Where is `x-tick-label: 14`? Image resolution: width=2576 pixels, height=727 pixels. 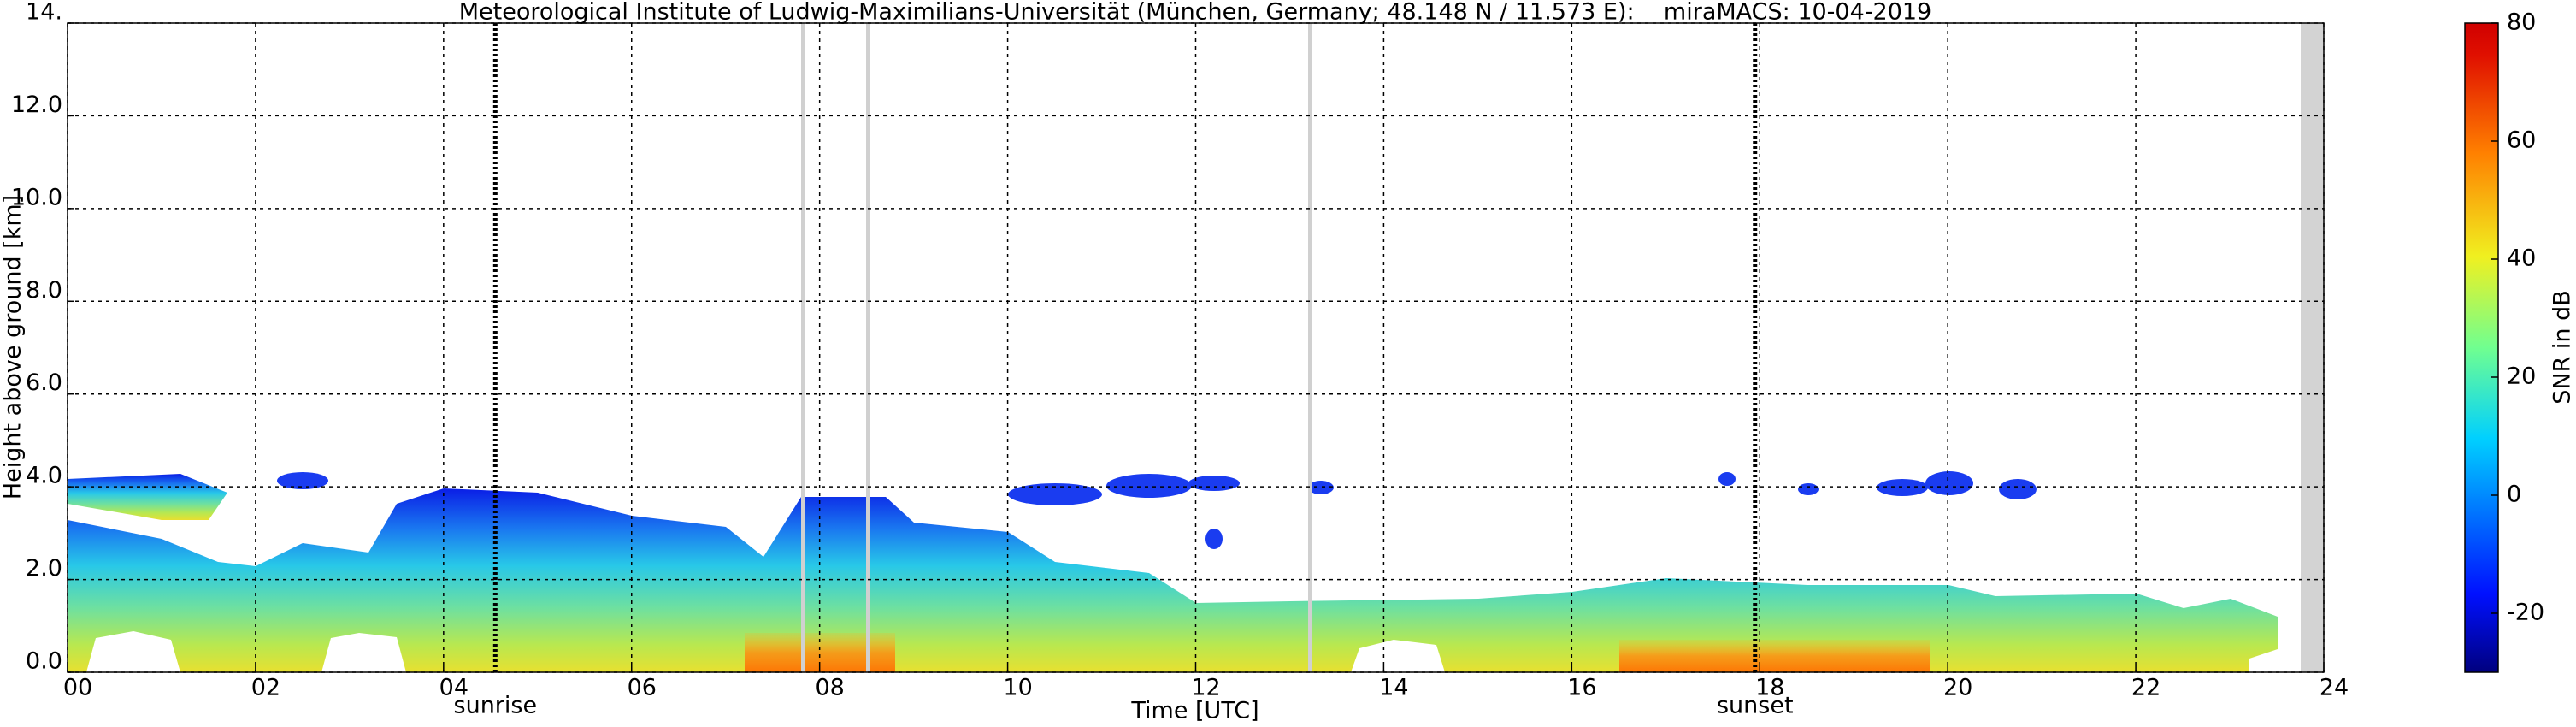
x-tick-label: 14 is located at coordinates (1393, 688).